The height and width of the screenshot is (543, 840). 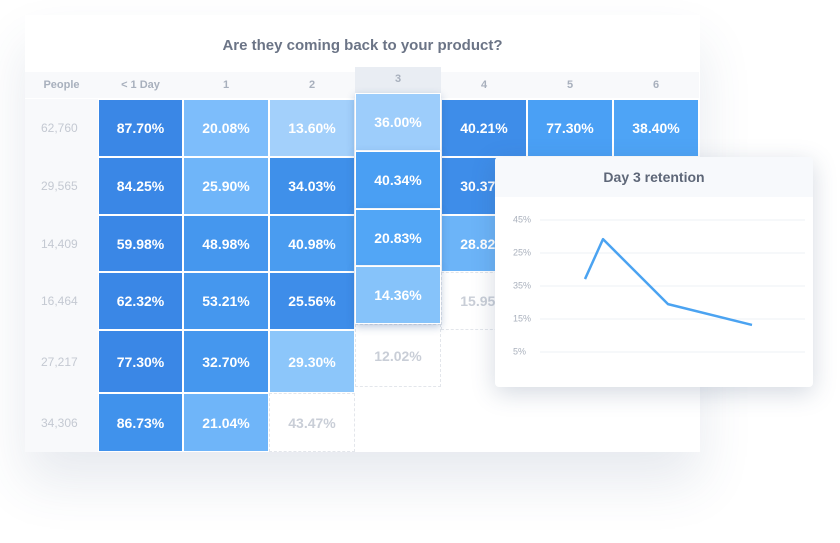 I want to click on line, so click(x=668, y=282).